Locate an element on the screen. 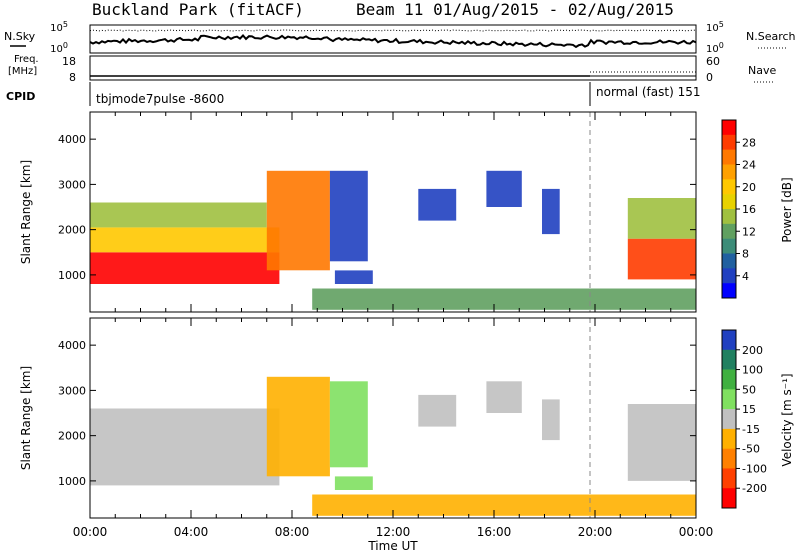 The width and height of the screenshot is (800, 554). x-tick-label: 08:00 is located at coordinates (292, 532).